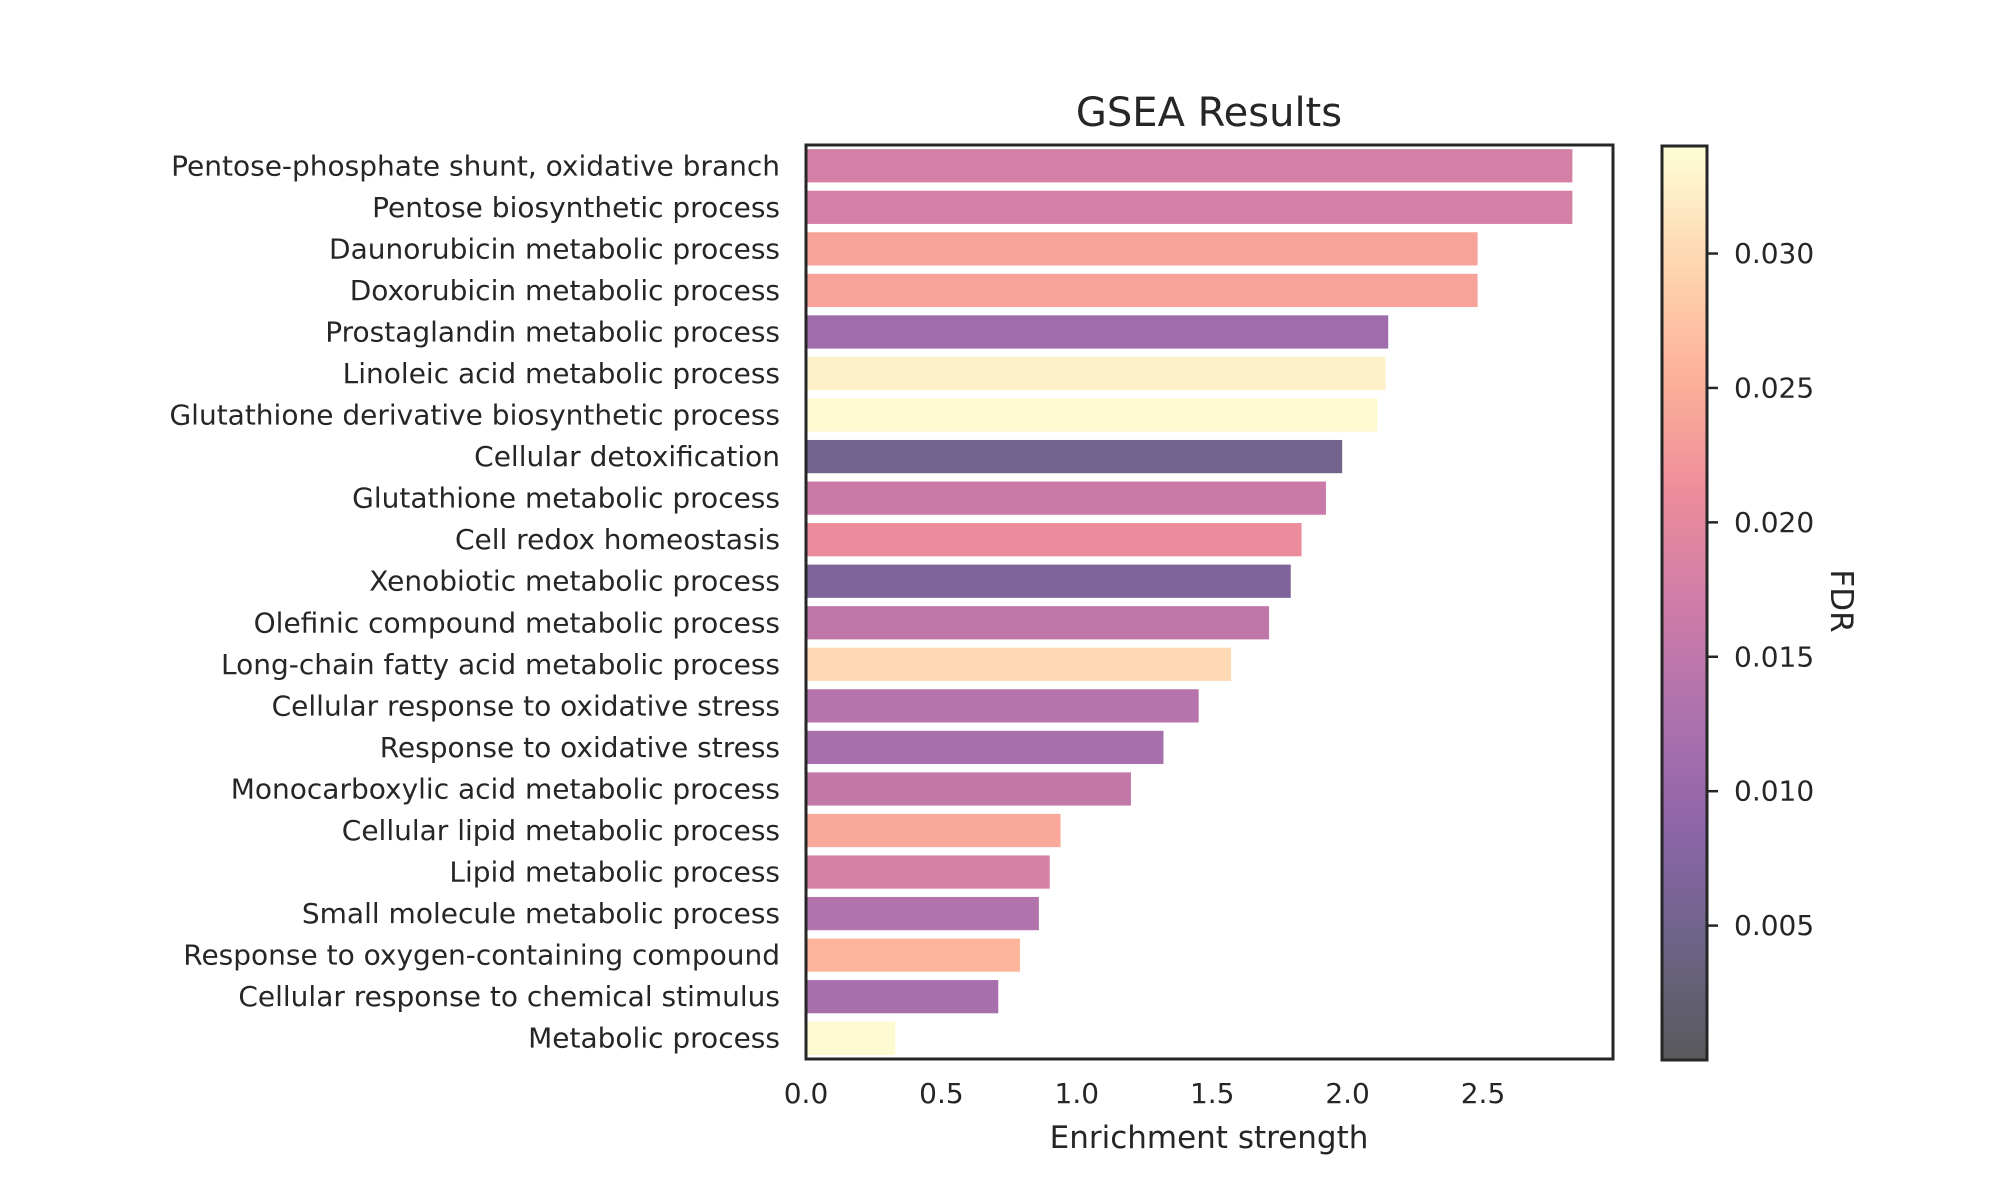  What do you see at coordinates (654, 1038) in the screenshot?
I see `y-tick-label: Metabolic process` at bounding box center [654, 1038].